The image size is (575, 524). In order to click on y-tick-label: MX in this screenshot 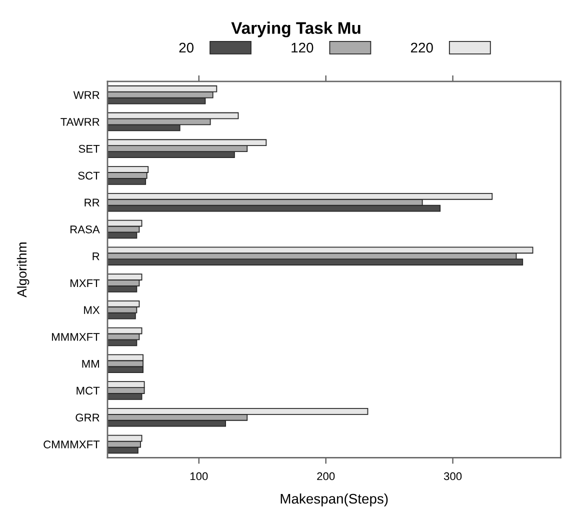, I will do `click(92, 310)`.